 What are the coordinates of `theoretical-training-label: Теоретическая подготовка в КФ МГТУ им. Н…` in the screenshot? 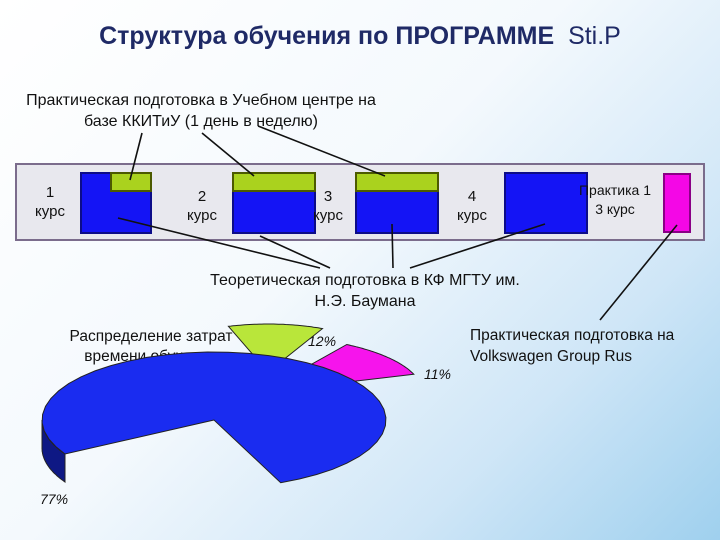 It's located at (365, 291).